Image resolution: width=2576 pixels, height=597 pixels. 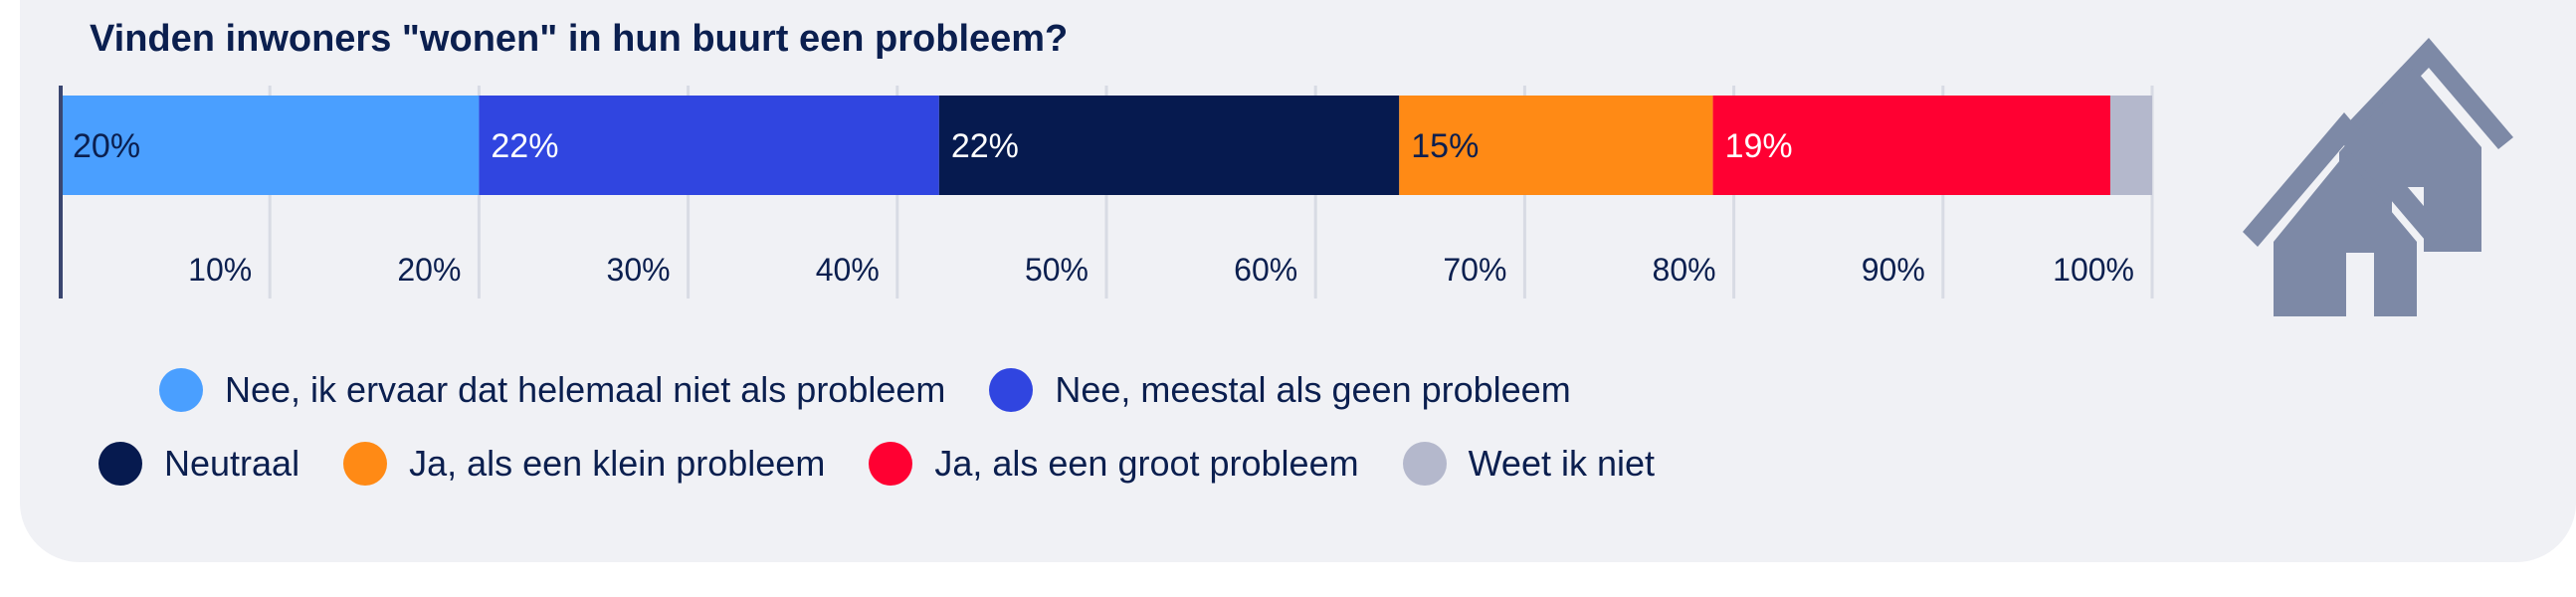 I want to click on legend-label: Neutraal, so click(x=232, y=463).